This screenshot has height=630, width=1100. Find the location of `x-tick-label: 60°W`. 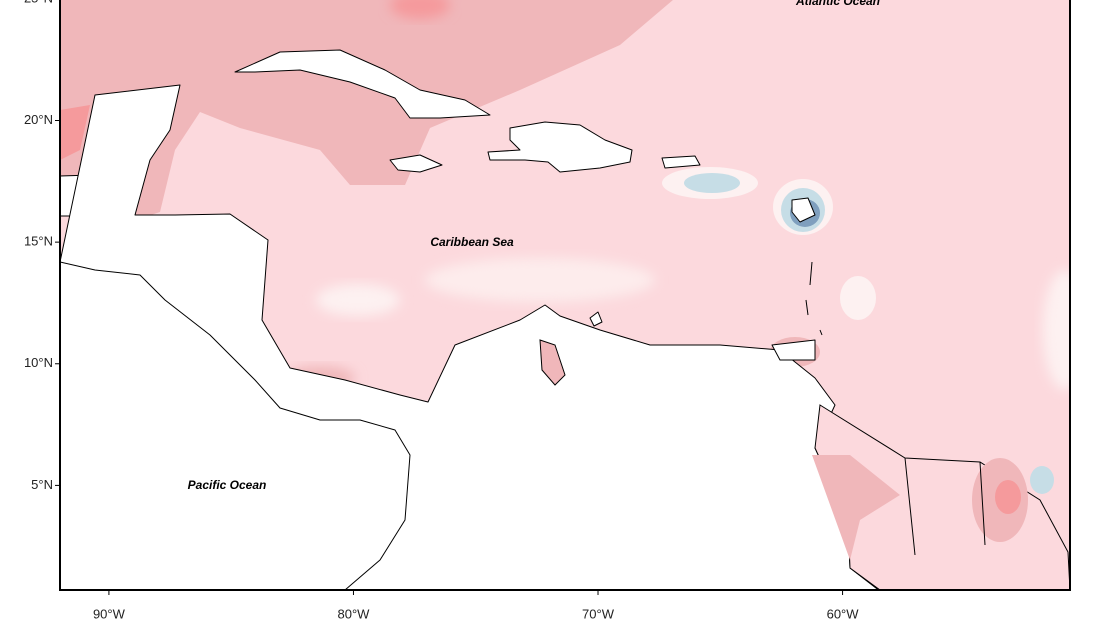

x-tick-label: 60°W is located at coordinates (843, 613).